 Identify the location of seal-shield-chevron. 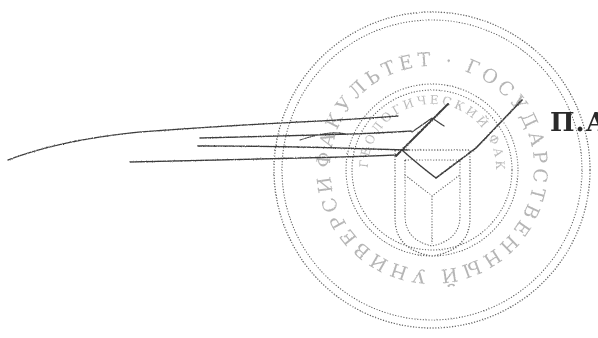
(432, 185).